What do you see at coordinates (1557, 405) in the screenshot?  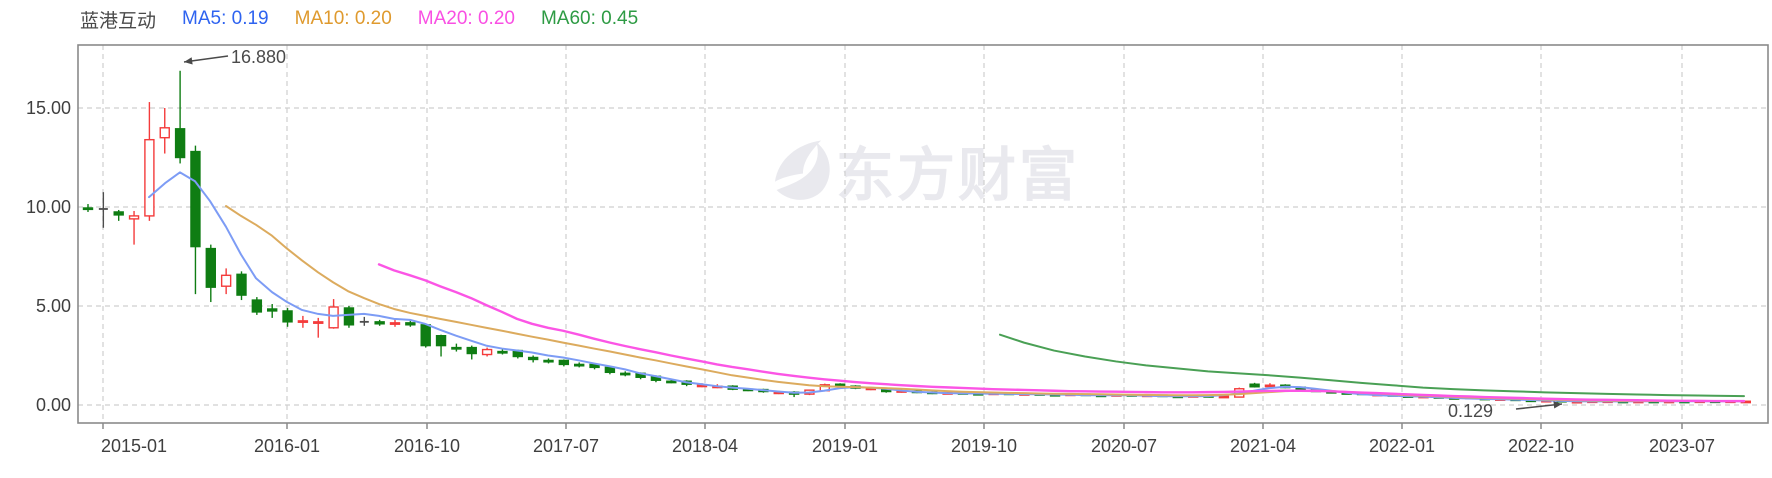 I see `low-price-arrowhead` at bounding box center [1557, 405].